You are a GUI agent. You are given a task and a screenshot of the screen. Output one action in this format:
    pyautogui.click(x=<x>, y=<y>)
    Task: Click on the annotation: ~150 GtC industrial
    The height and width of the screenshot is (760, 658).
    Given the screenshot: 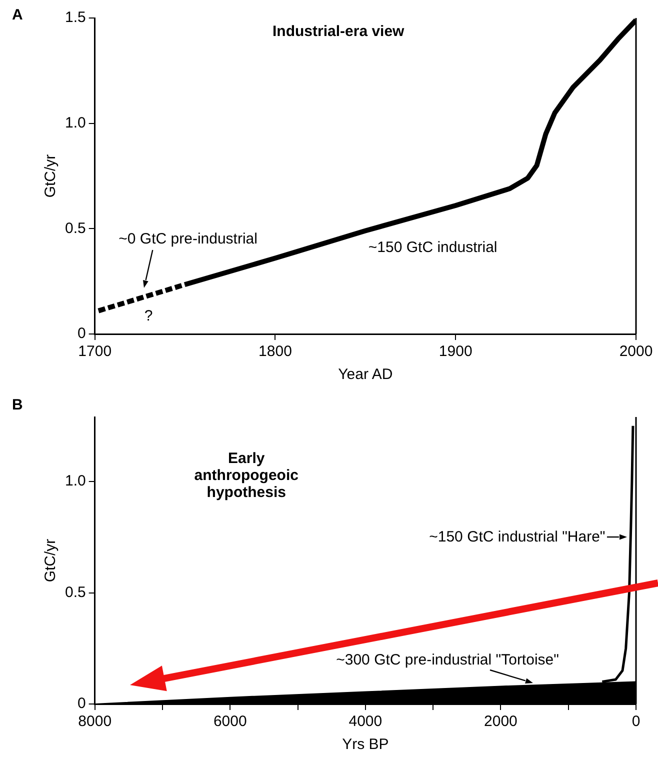 What is the action you would take?
    pyautogui.click(x=433, y=247)
    